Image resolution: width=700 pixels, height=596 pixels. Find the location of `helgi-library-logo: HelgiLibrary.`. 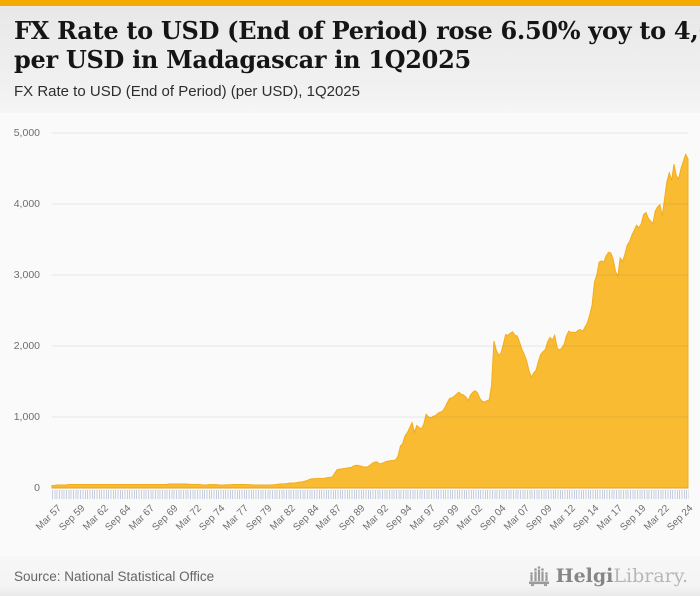

helgi-library-logo: HelgiLibrary. is located at coordinates (607, 576).